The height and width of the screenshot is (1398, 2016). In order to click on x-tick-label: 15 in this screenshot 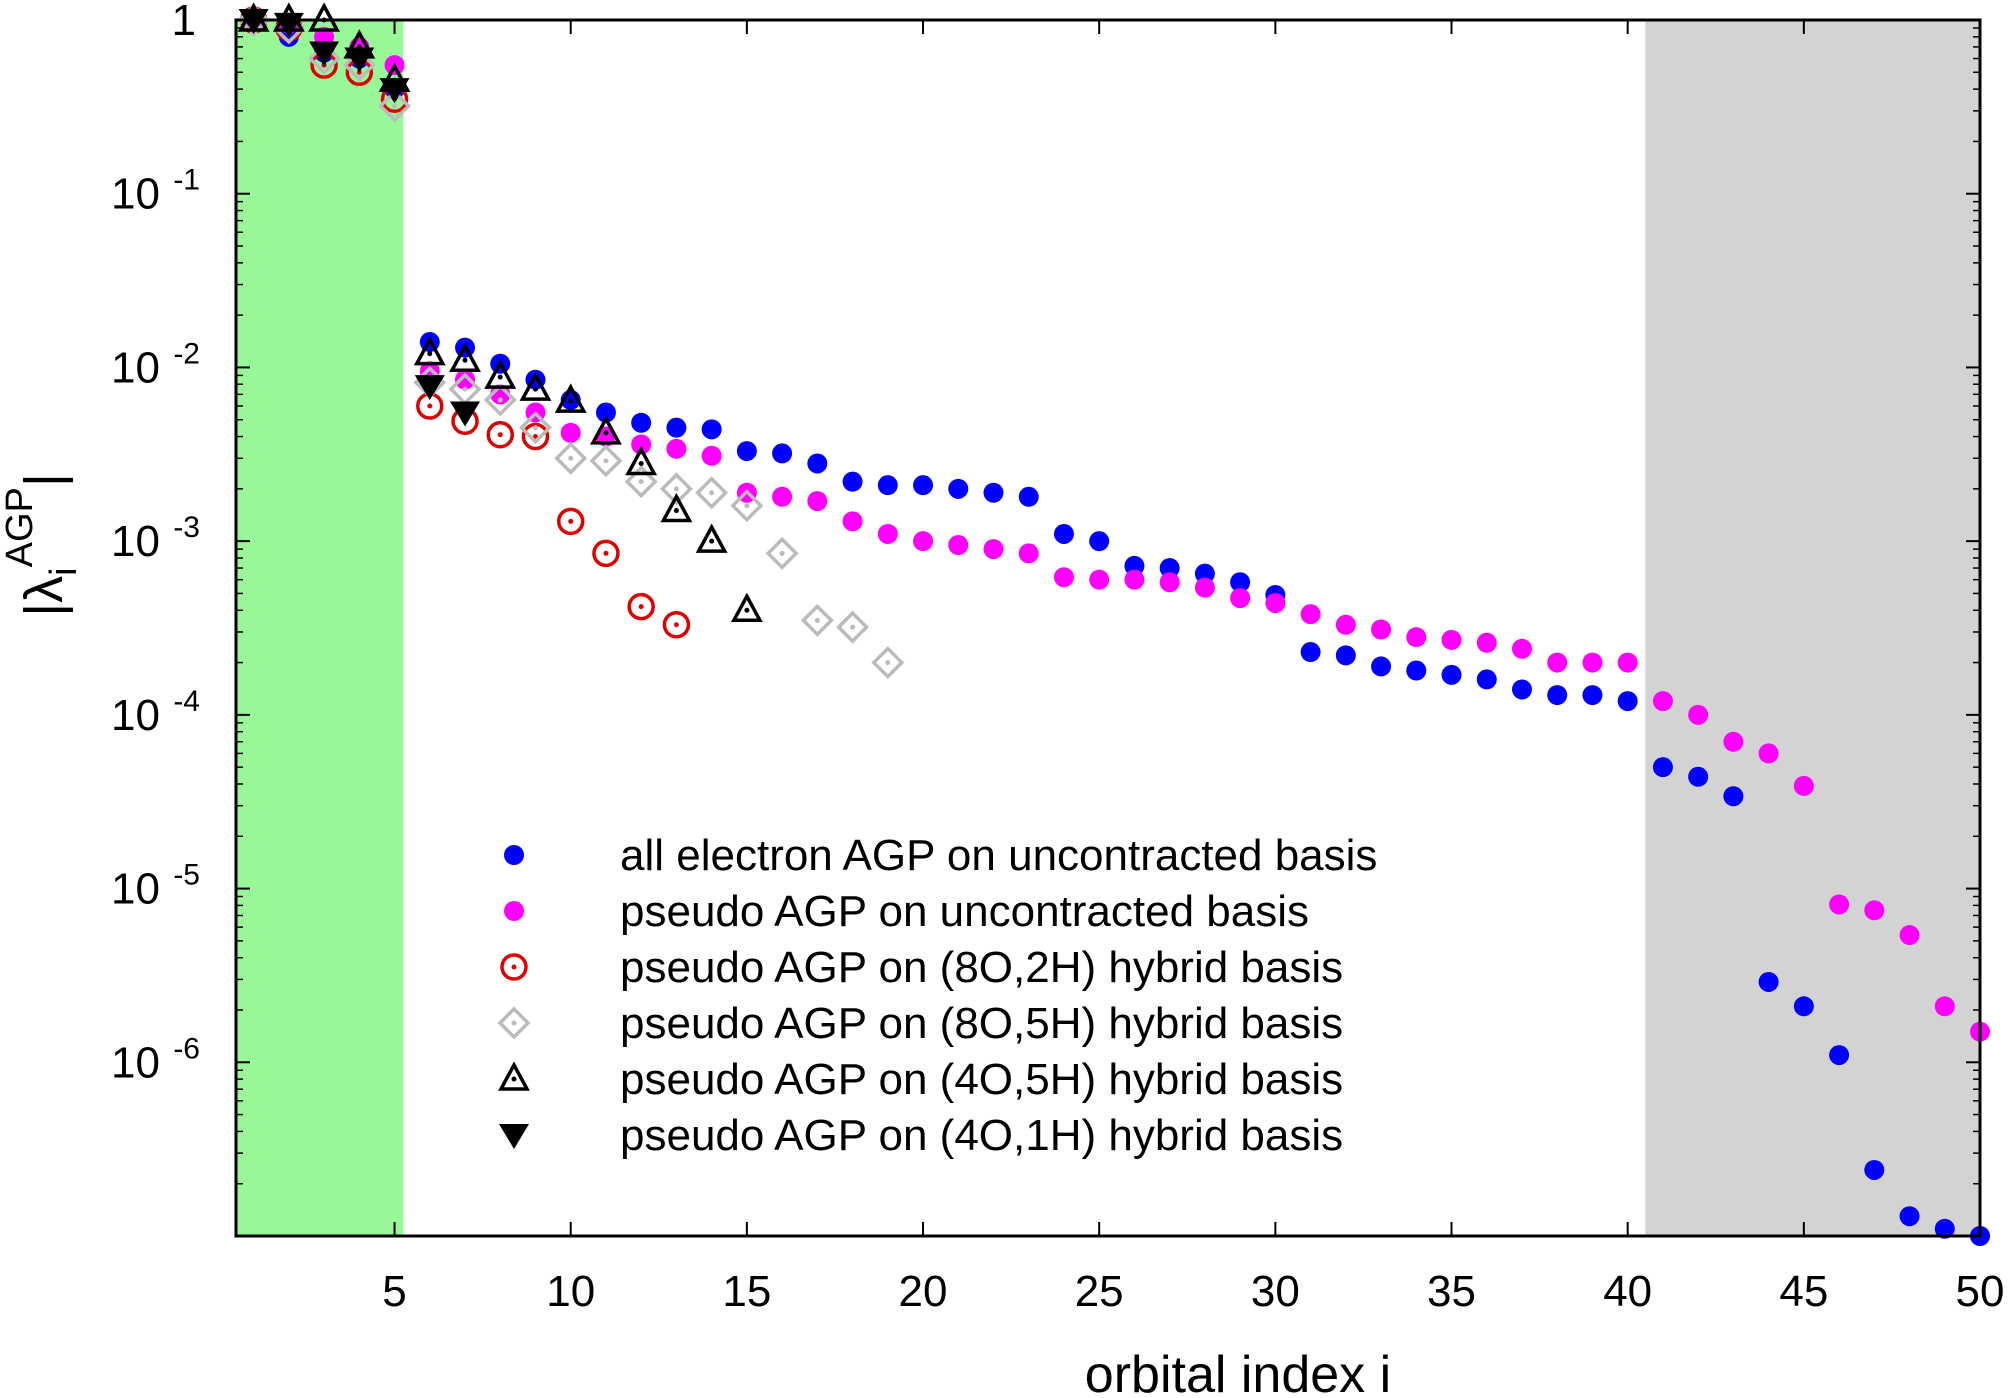, I will do `click(746, 1291)`.